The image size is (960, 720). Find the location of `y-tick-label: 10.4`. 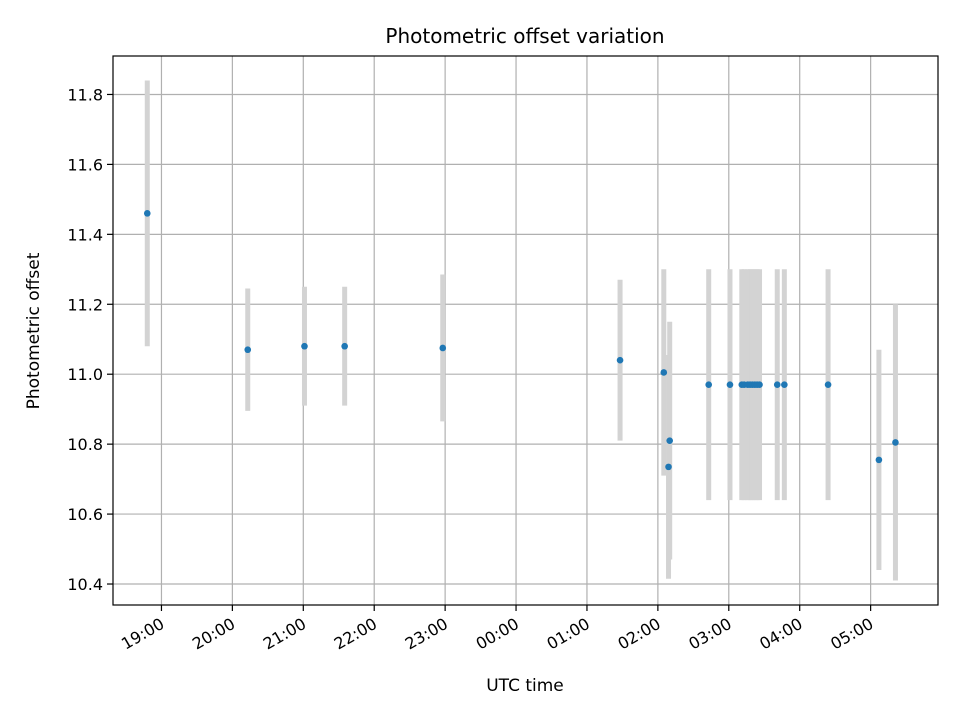

y-tick-label: 10.4 is located at coordinates (85, 584).